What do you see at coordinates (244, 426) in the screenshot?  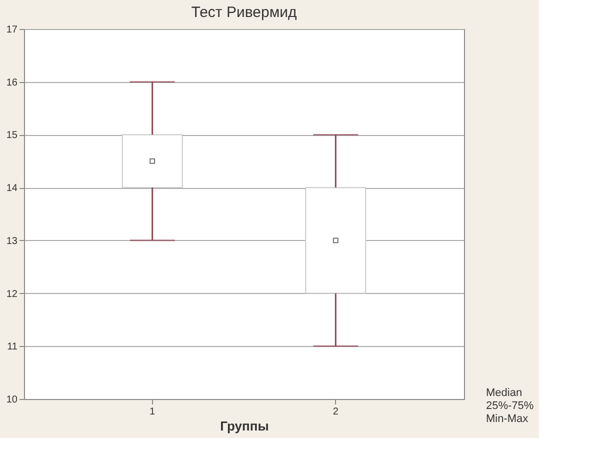 I see `x-axis-title: Группы` at bounding box center [244, 426].